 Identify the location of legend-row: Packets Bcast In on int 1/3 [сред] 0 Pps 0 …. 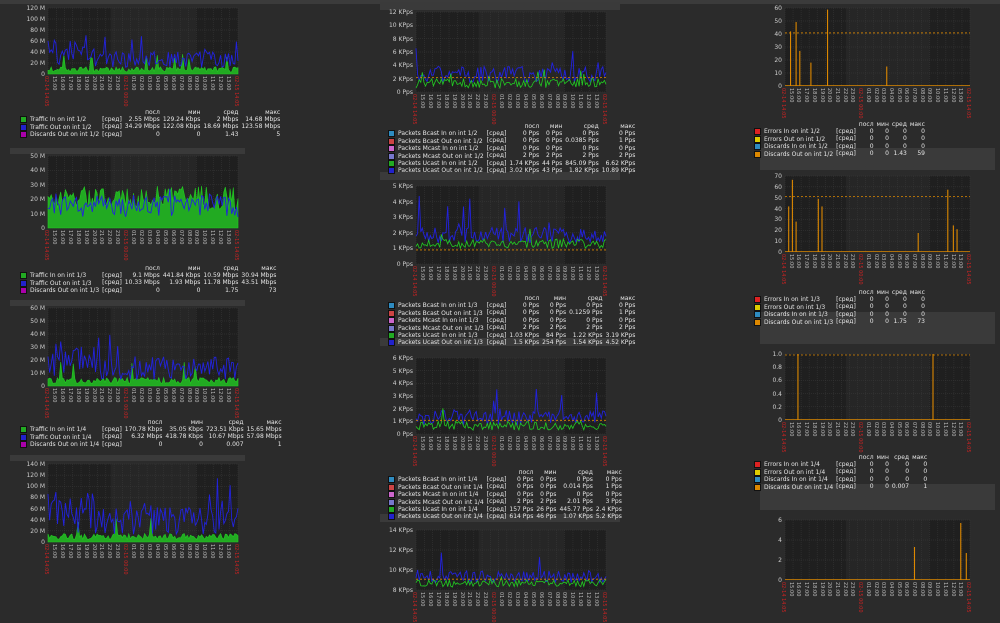
(513, 306).